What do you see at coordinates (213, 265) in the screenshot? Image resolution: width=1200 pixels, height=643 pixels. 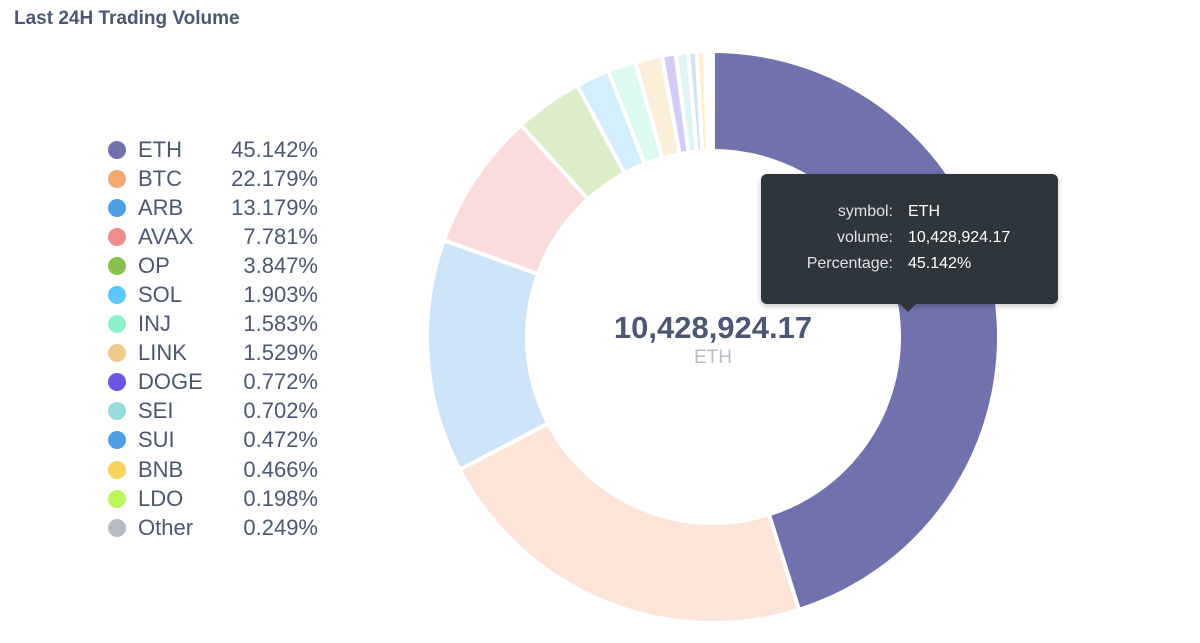 I see `legend-item-op: OP 3.847%` at bounding box center [213, 265].